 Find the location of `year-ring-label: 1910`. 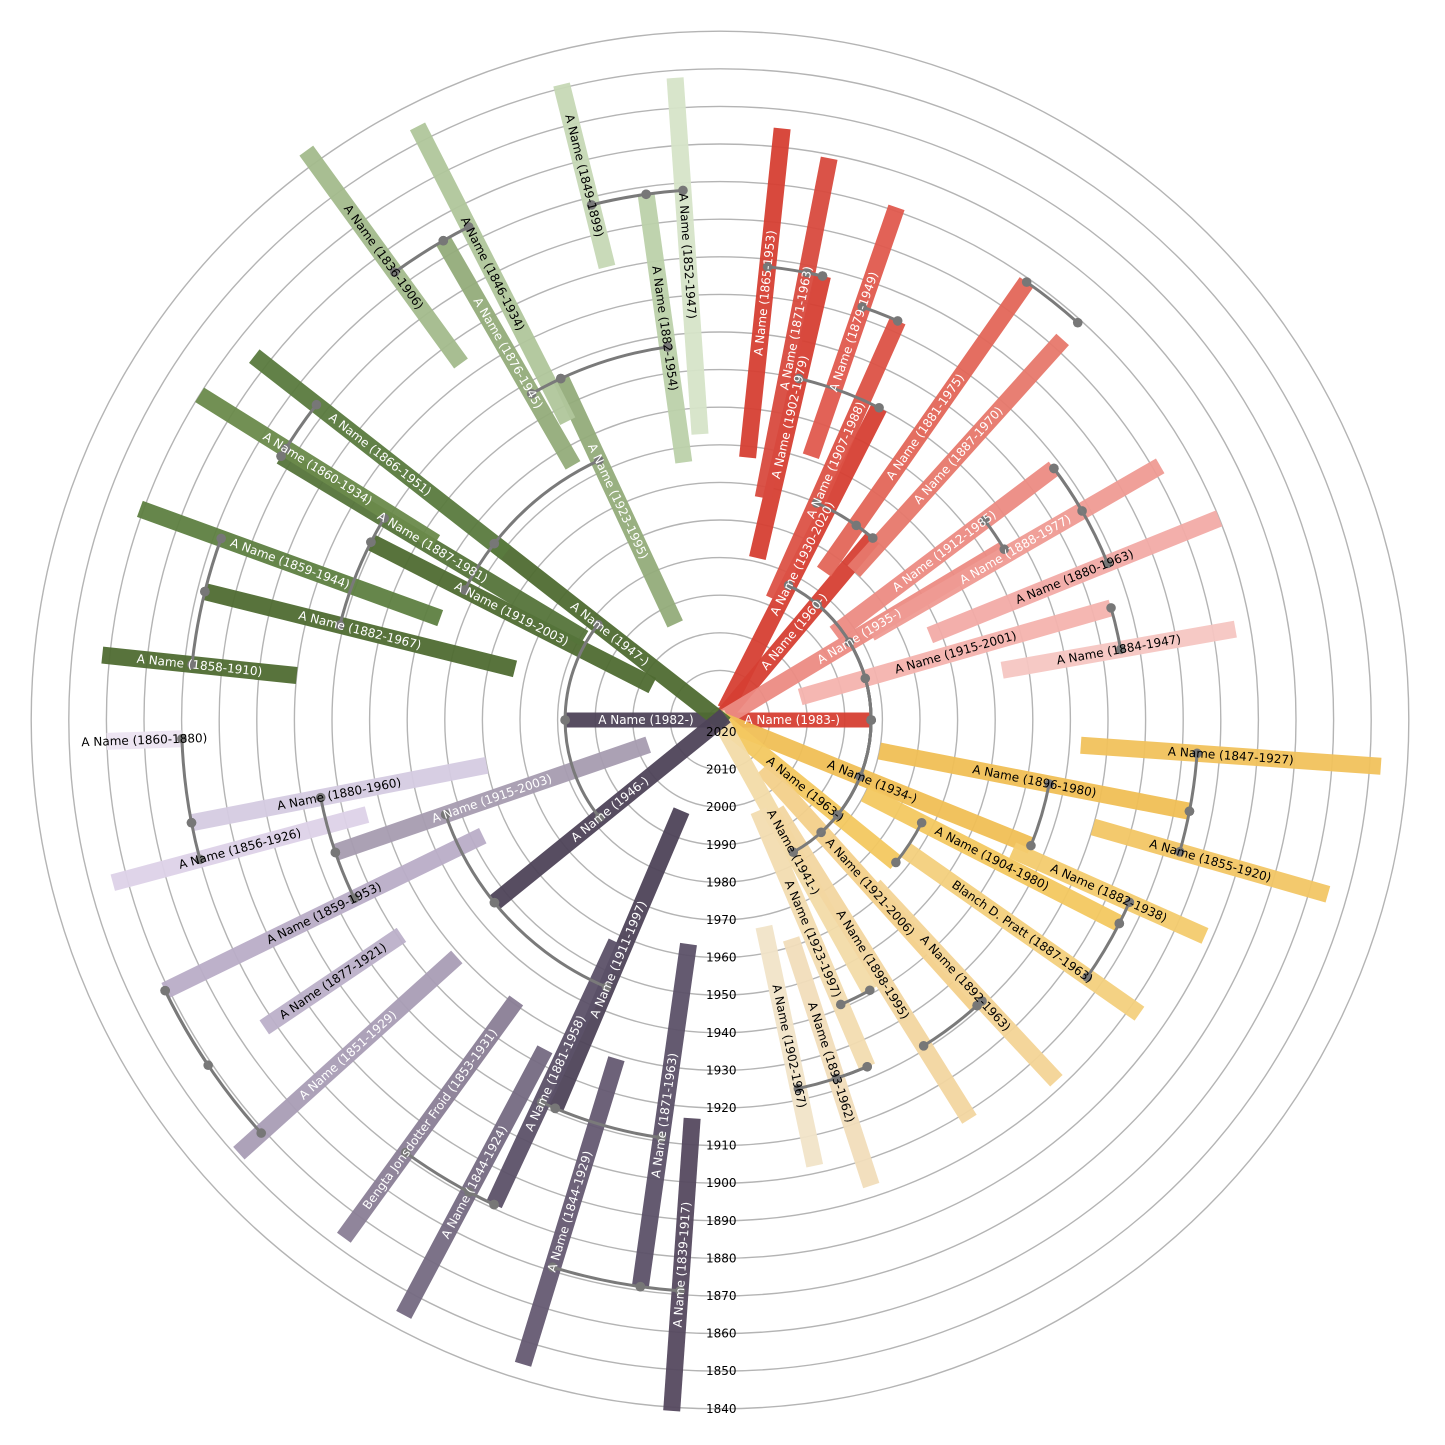

year-ring-label: 1910 is located at coordinates (721, 1146).